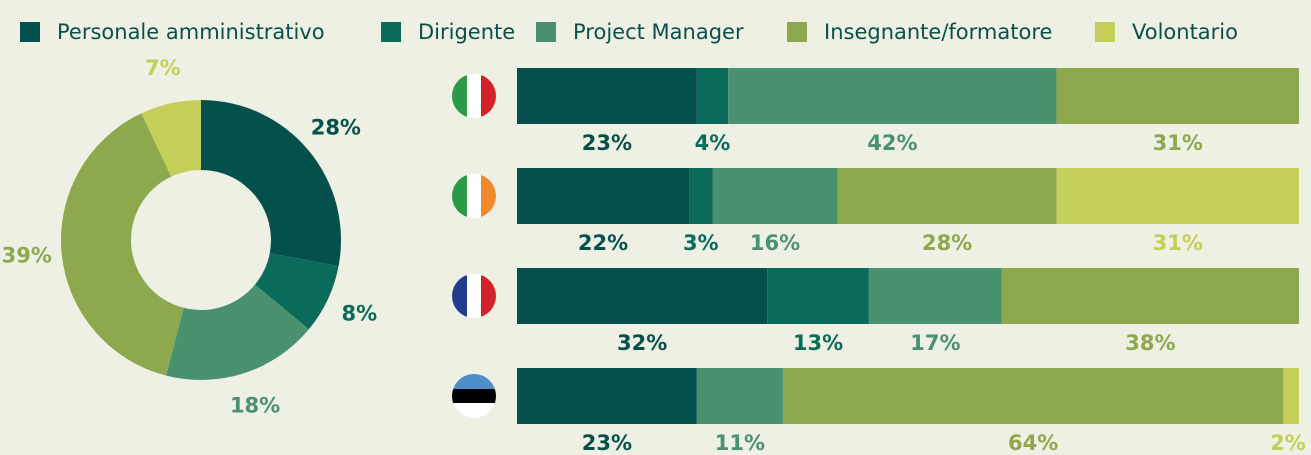 This screenshot has width=1311, height=455. Describe the element at coordinates (642, 343) in the screenshot. I see `bar-label: 32%` at that location.